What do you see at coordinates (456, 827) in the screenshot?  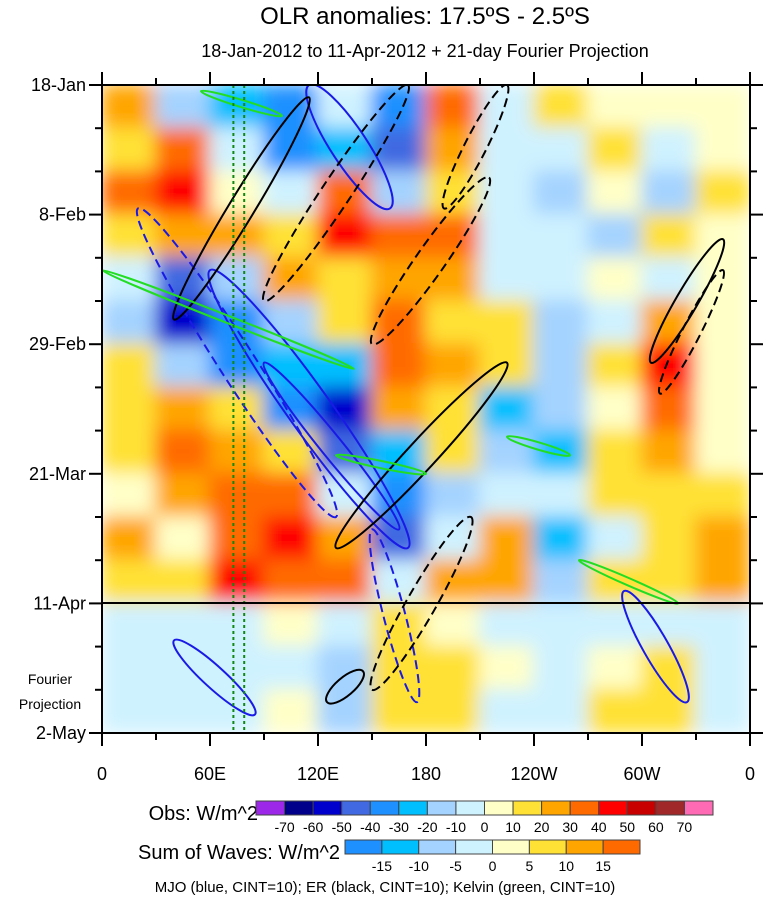 I see `colorbar-tick-label: -10` at bounding box center [456, 827].